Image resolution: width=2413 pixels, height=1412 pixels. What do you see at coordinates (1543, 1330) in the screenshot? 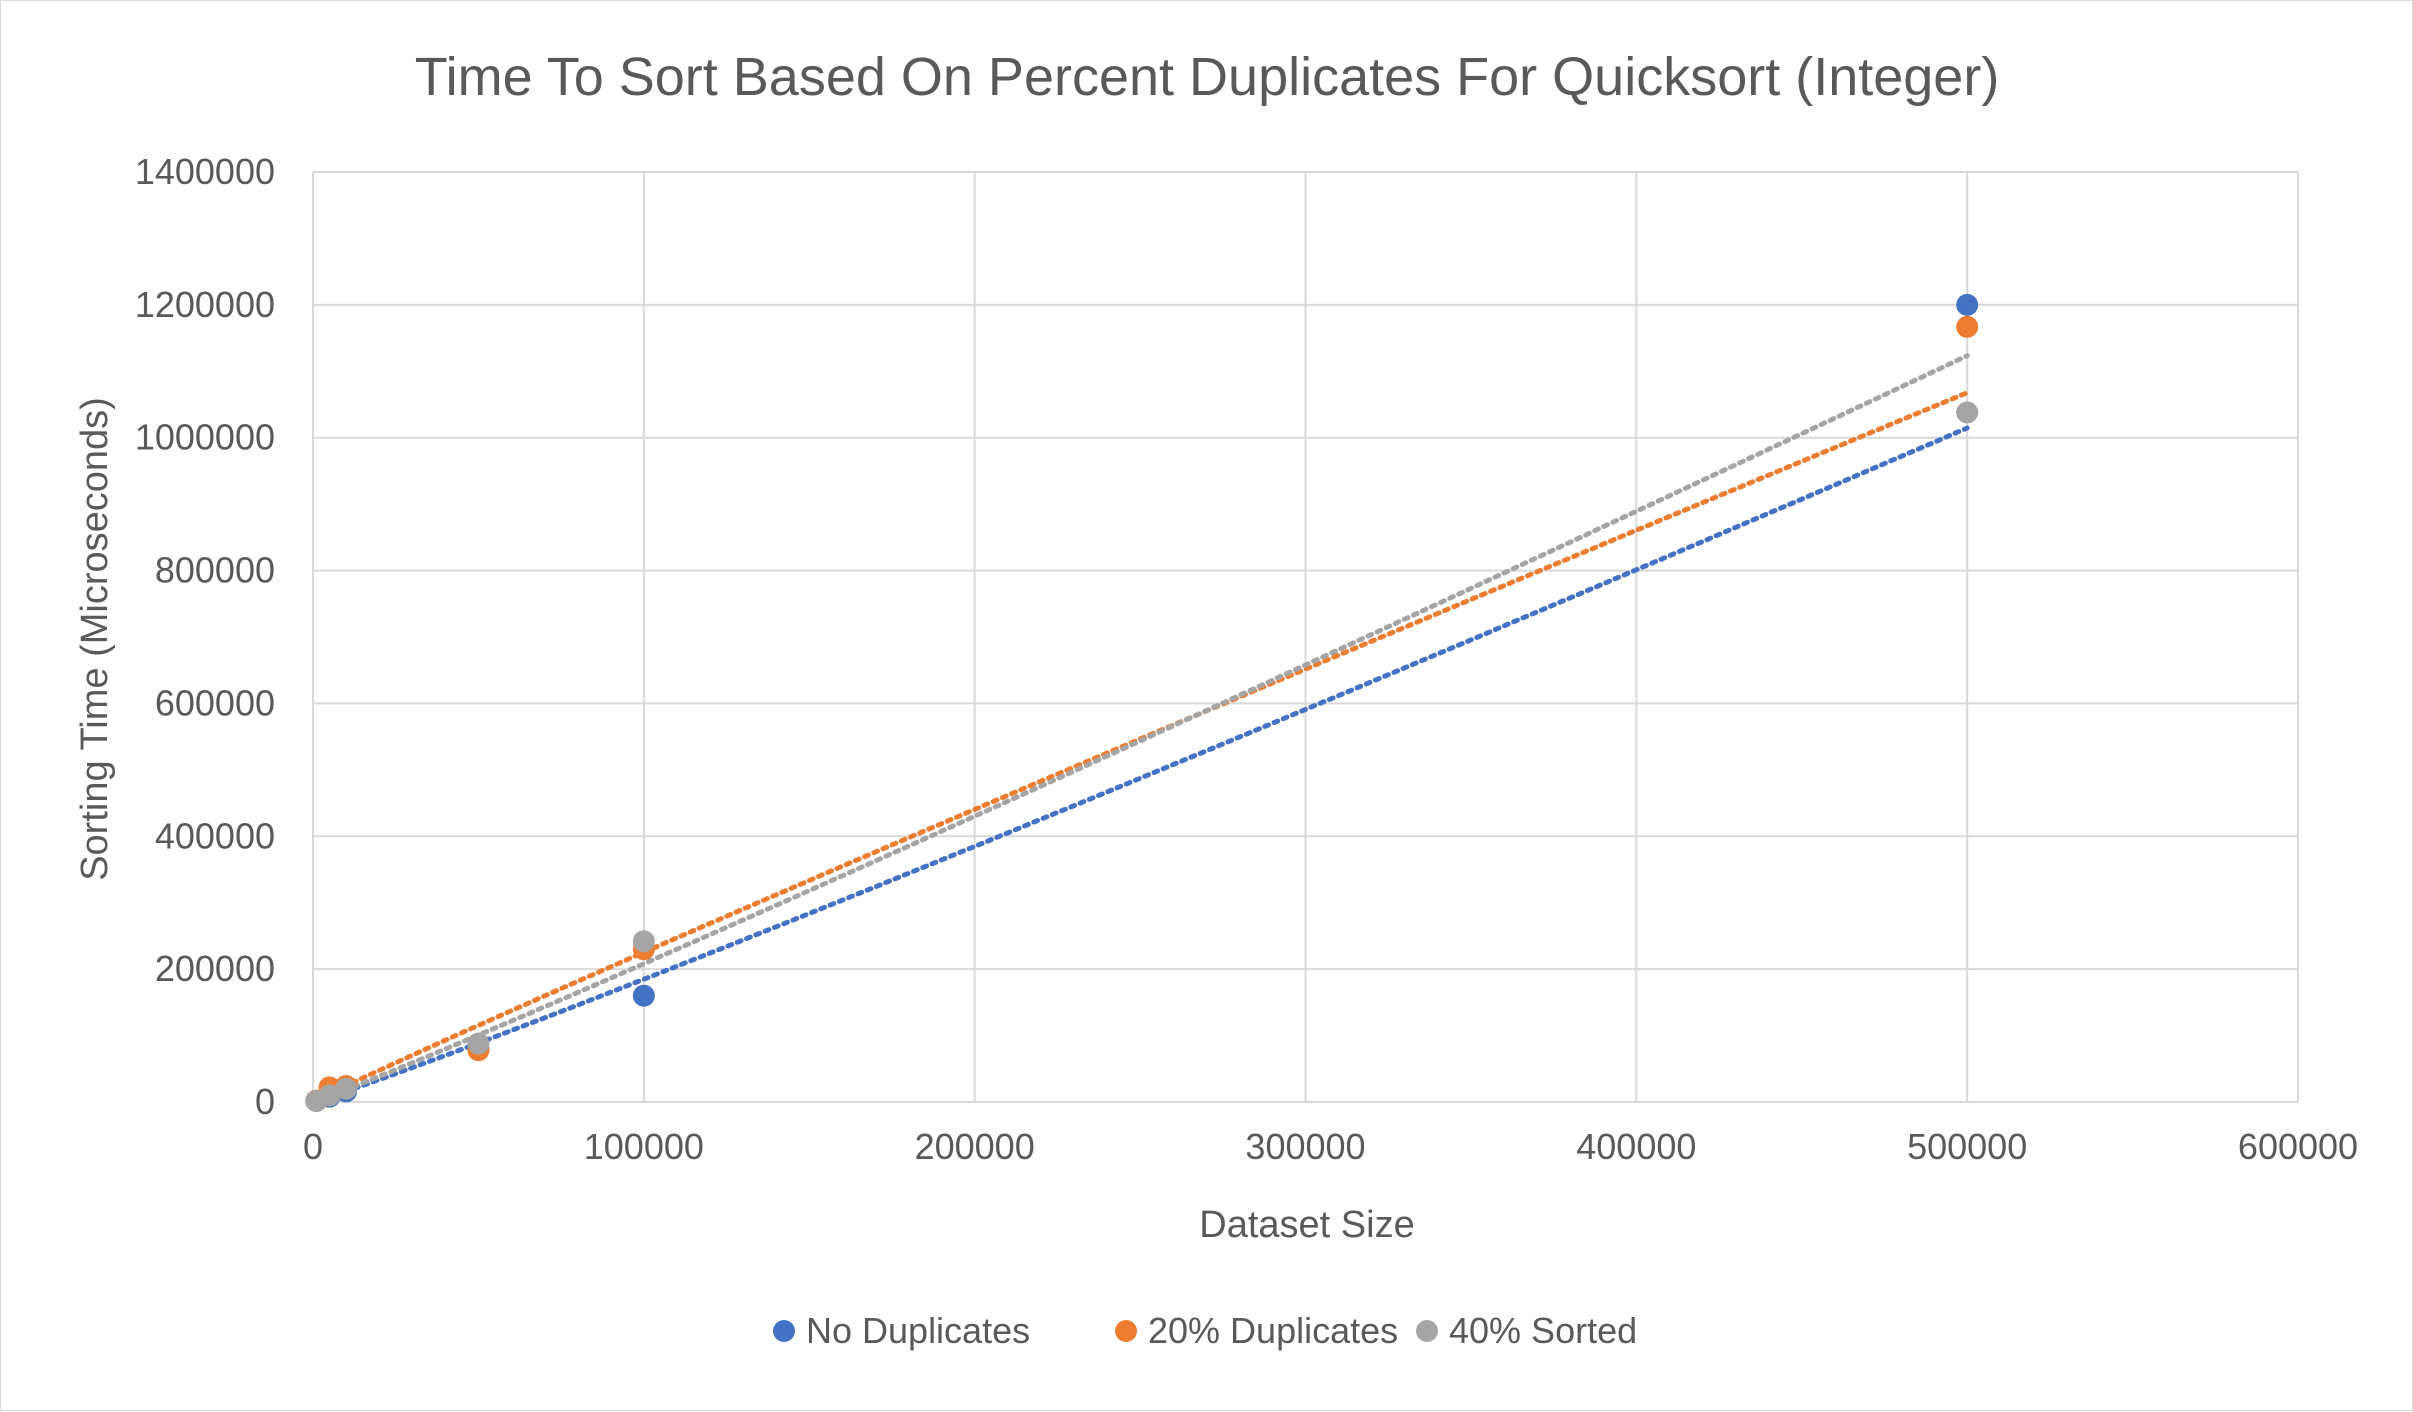
I see `legend-label: 40% Sorted` at bounding box center [1543, 1330].